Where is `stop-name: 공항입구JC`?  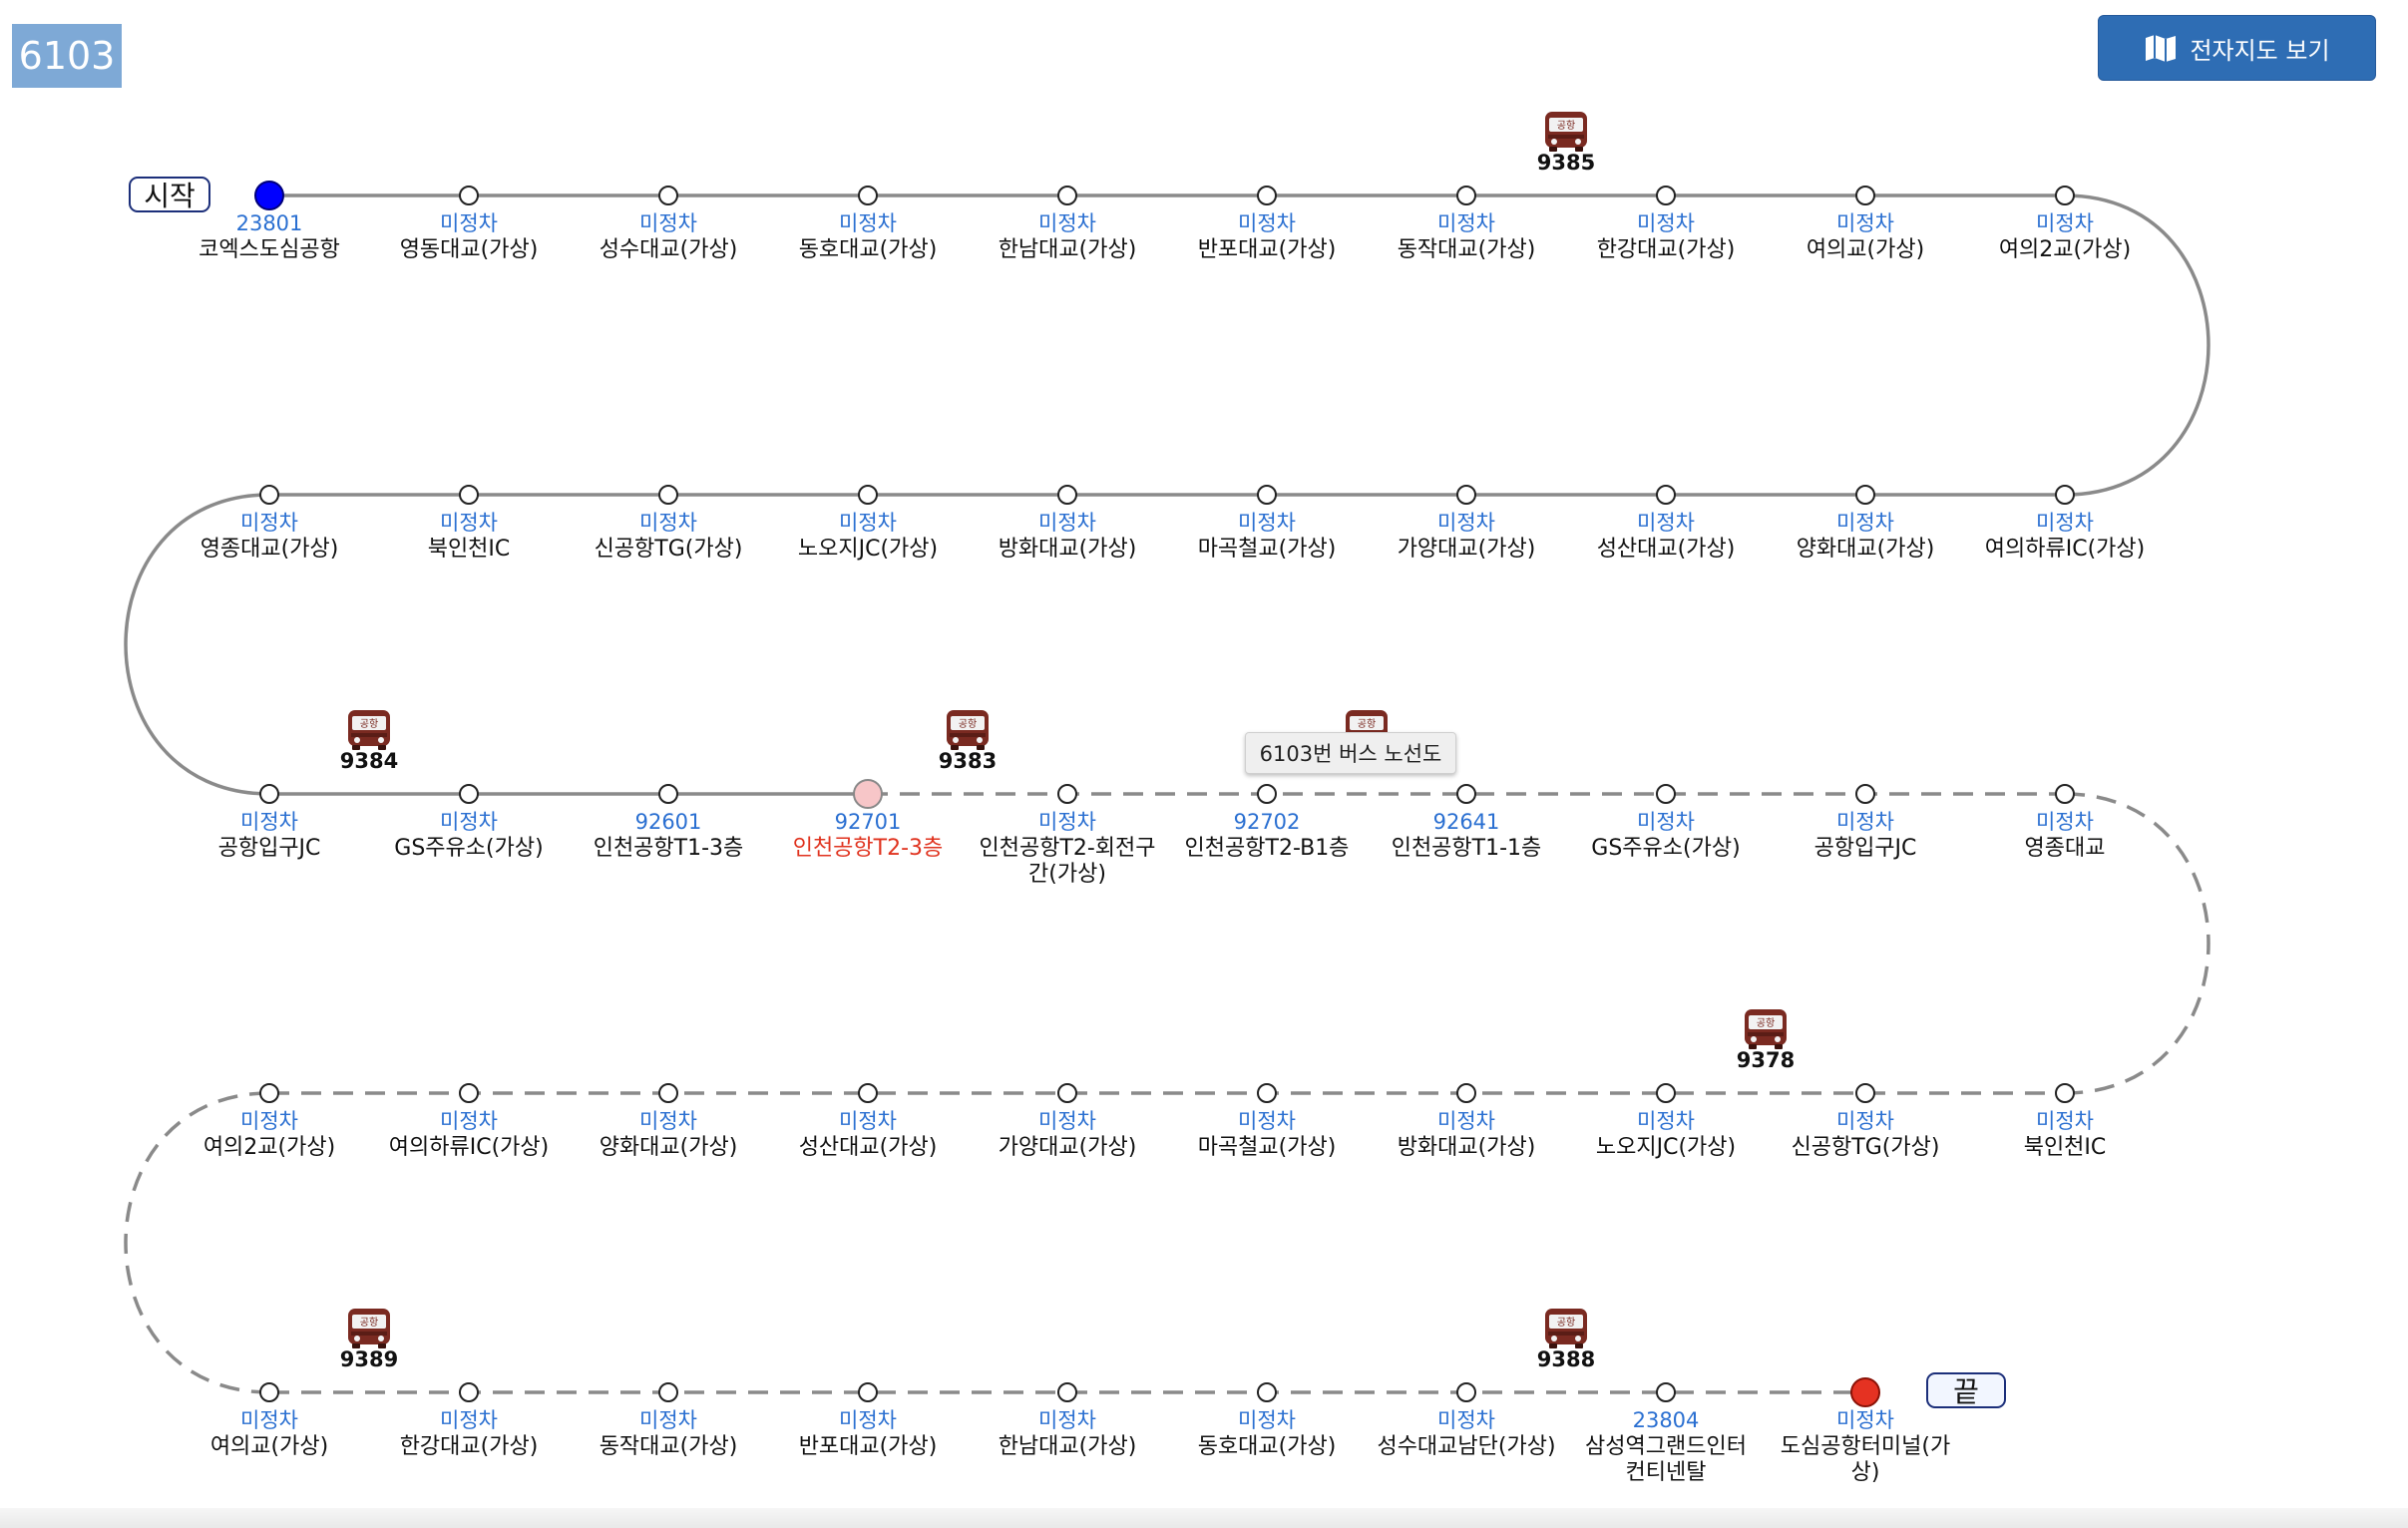
stop-name: 공항입구JC is located at coordinates (269, 848).